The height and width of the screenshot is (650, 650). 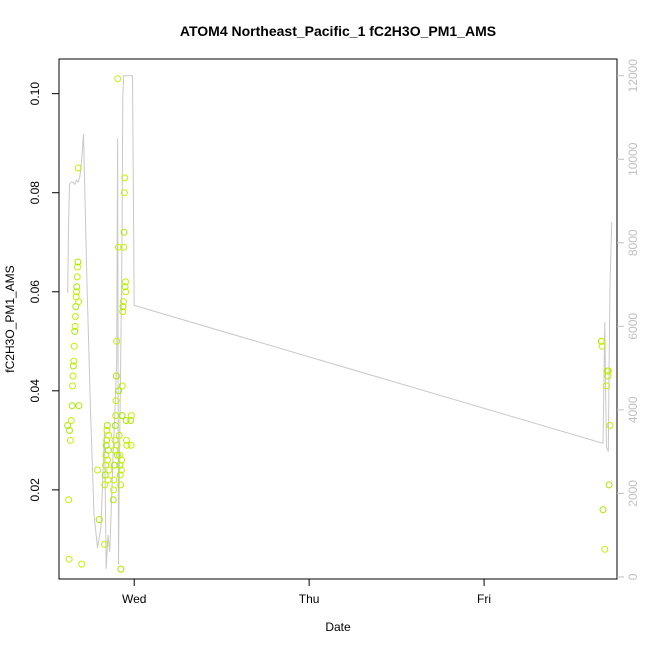 I want to click on x-tick-label: Wed, so click(x=134, y=599).